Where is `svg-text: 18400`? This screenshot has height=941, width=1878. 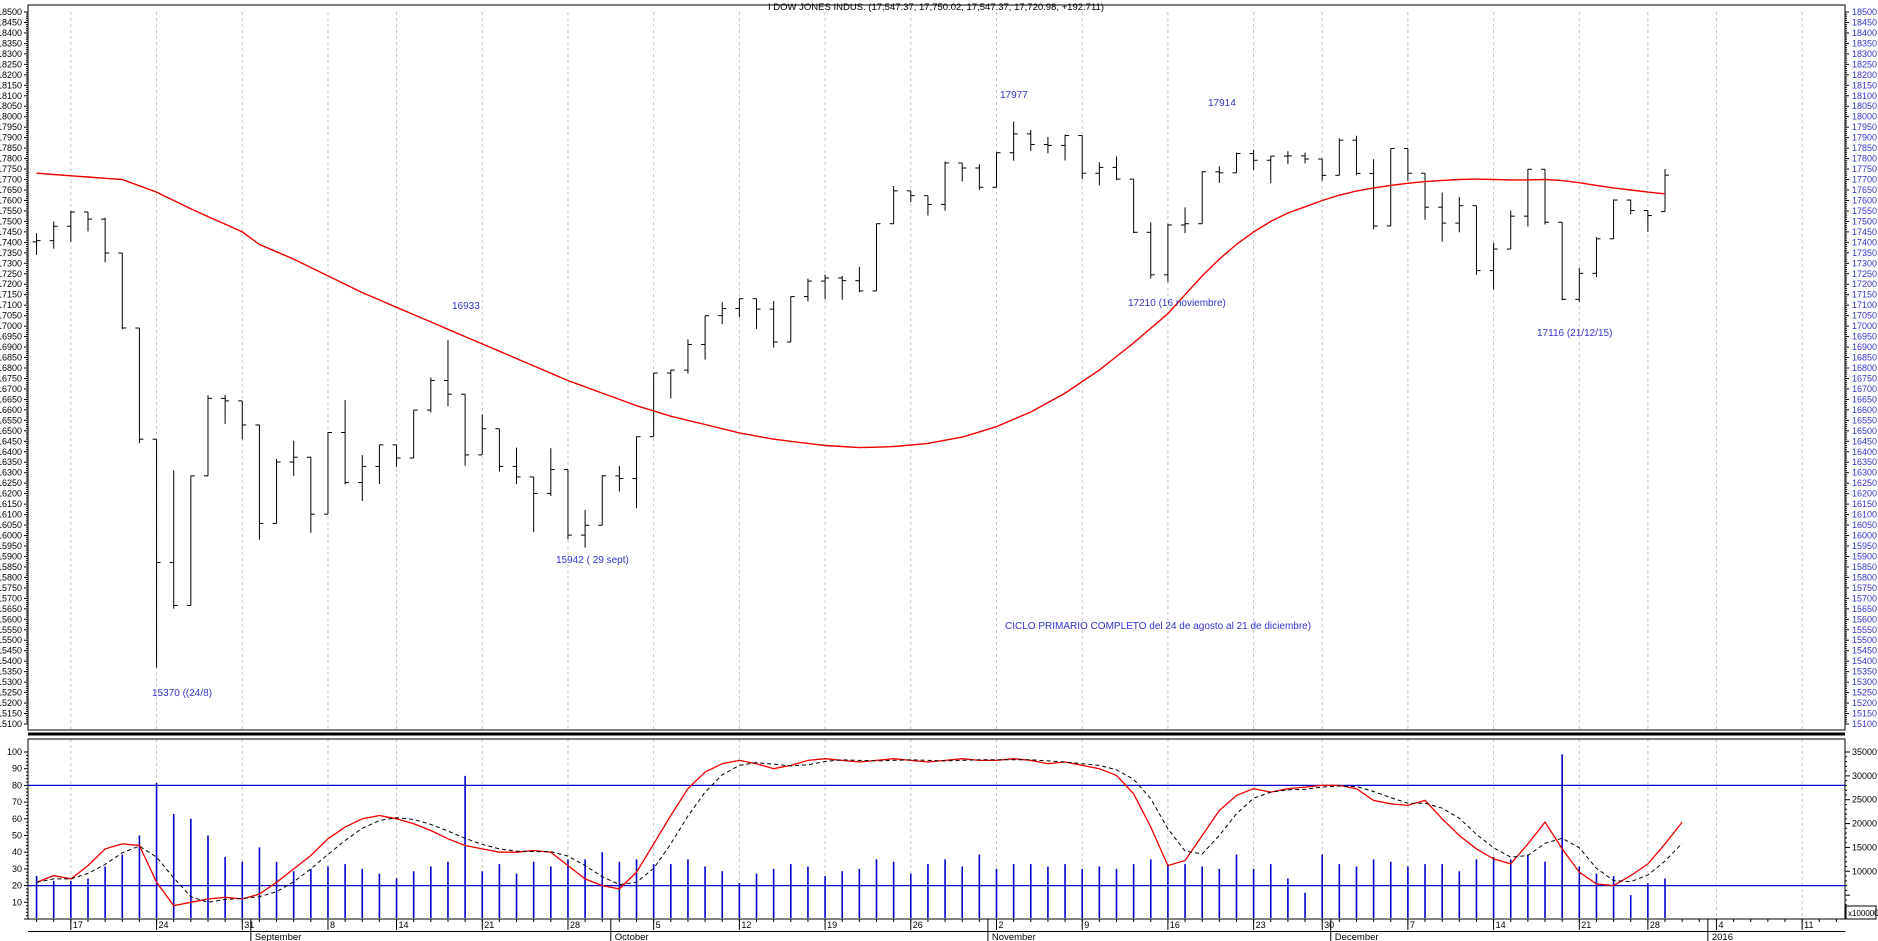 svg-text: 18400 is located at coordinates (11, 33).